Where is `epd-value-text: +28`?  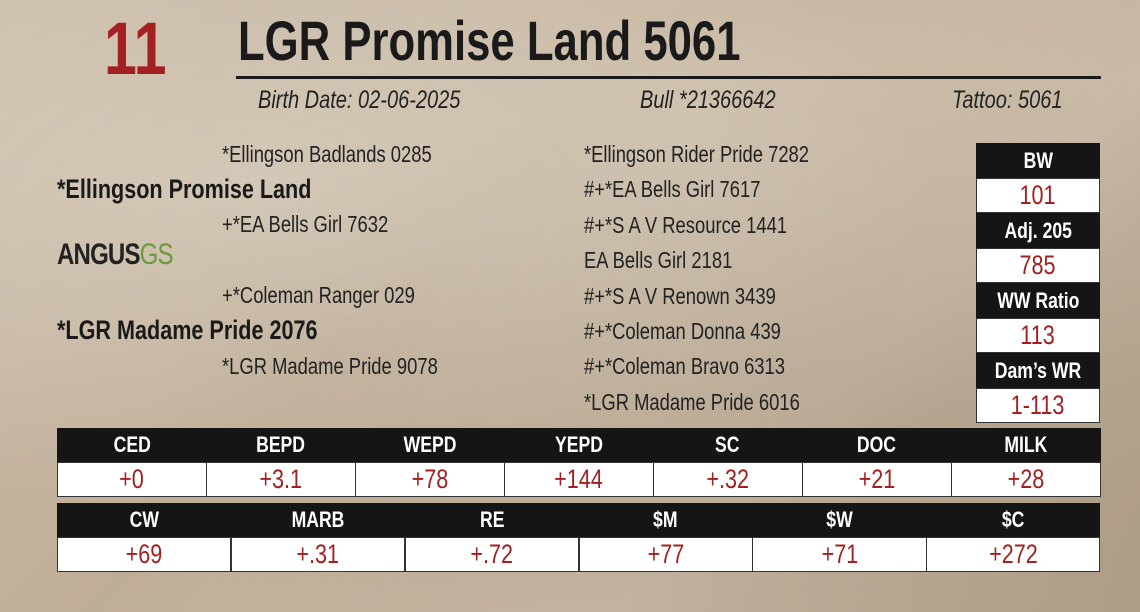 epd-value-text: +28 is located at coordinates (1026, 479).